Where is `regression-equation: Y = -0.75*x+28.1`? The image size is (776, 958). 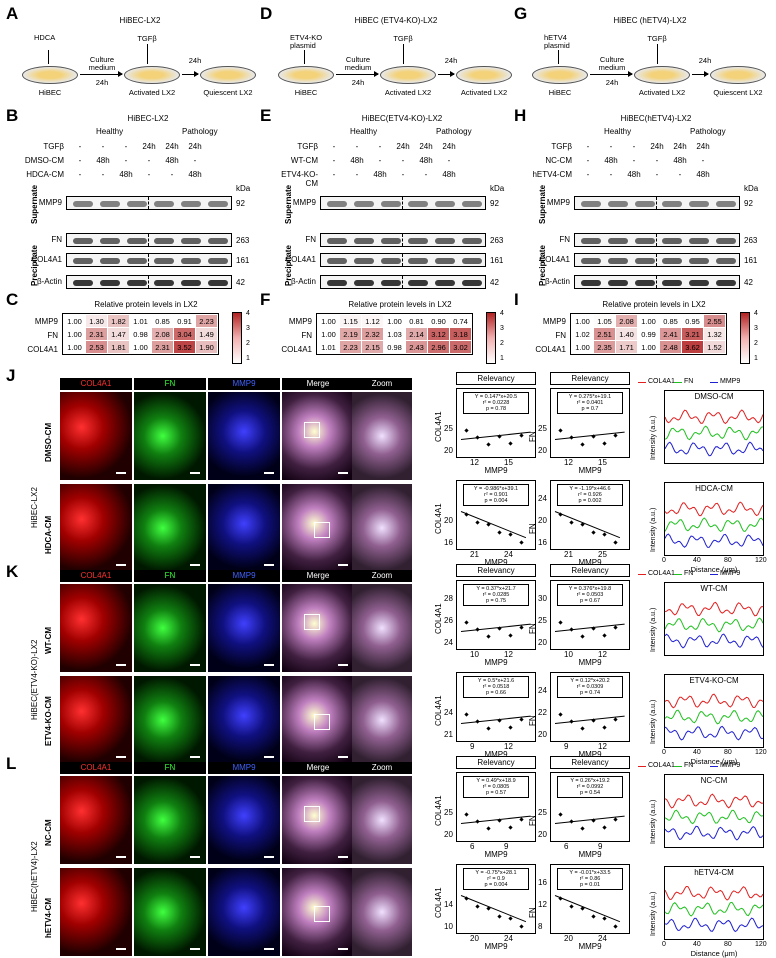
regression-equation: Y = -0.75*x+28.1 is located at coordinates (496, 873).